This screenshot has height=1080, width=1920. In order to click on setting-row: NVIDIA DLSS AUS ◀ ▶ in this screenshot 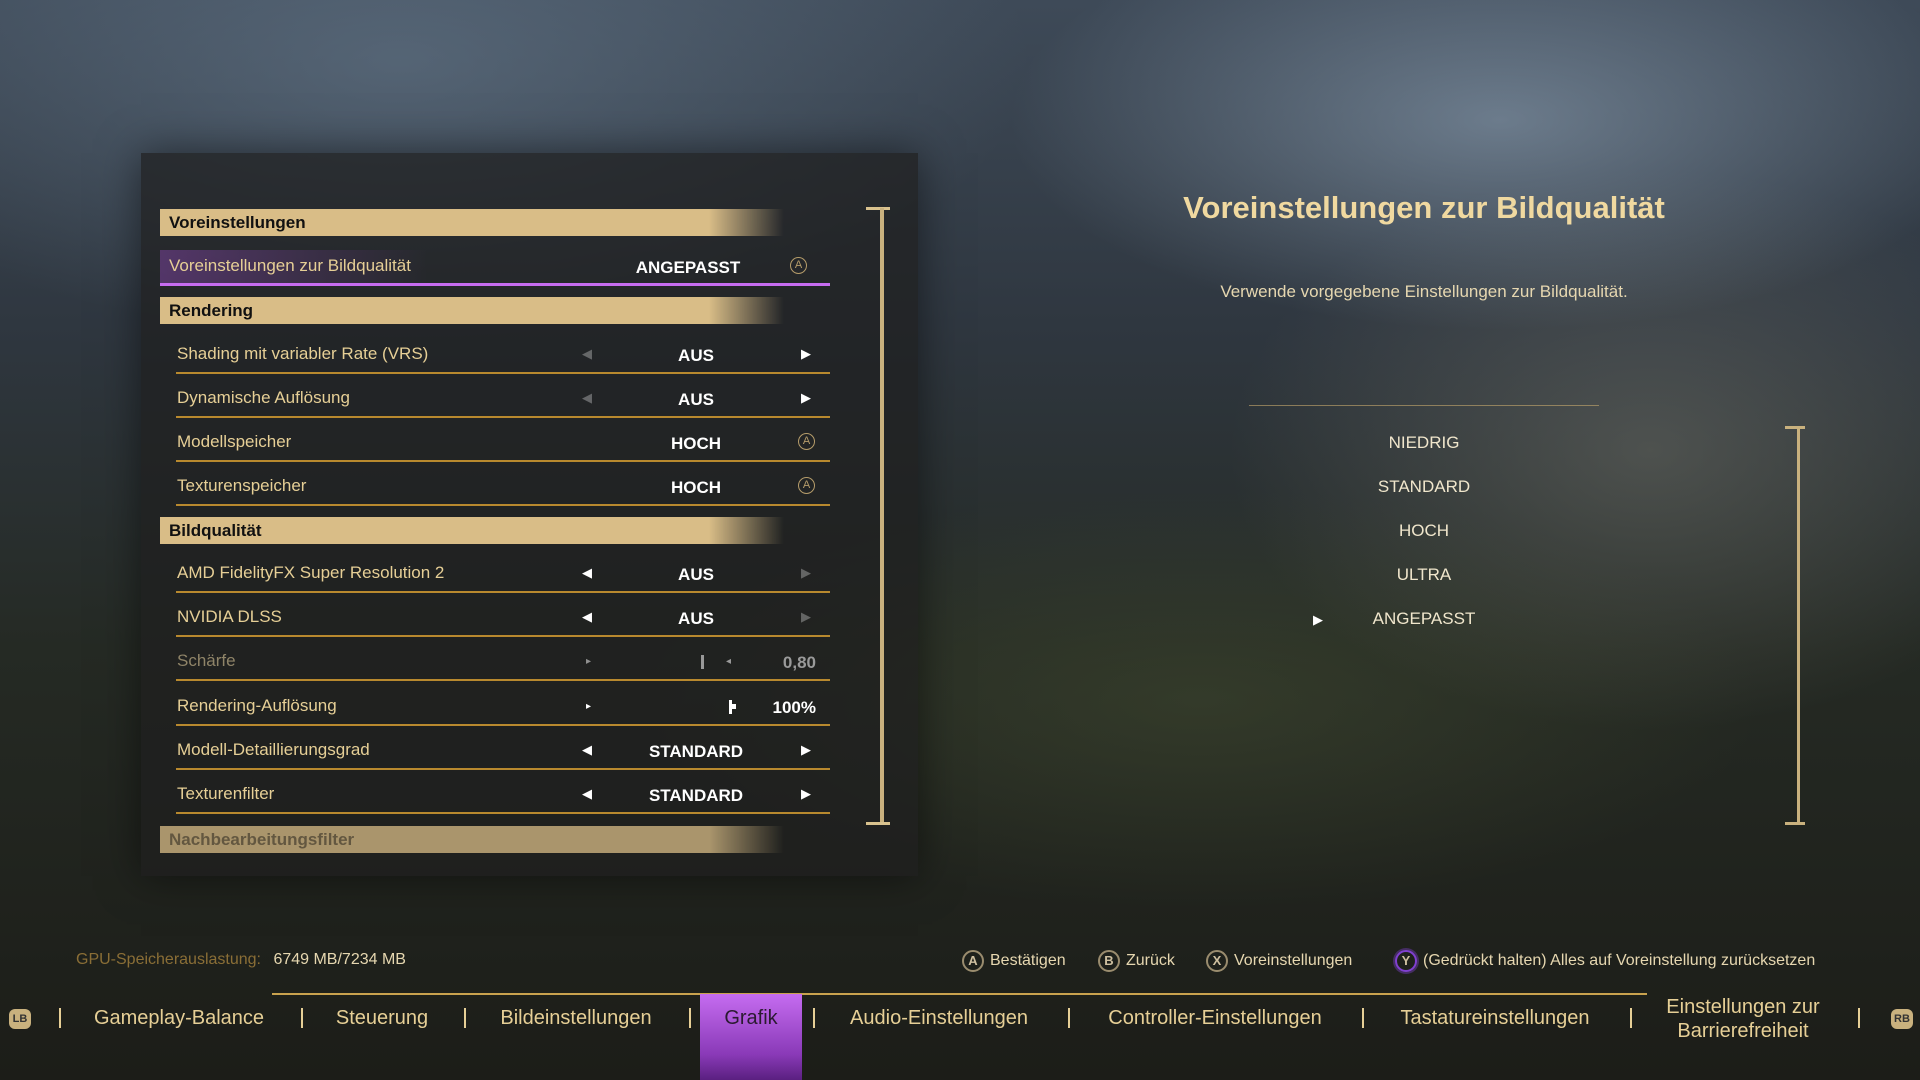, I will do `click(503, 619)`.